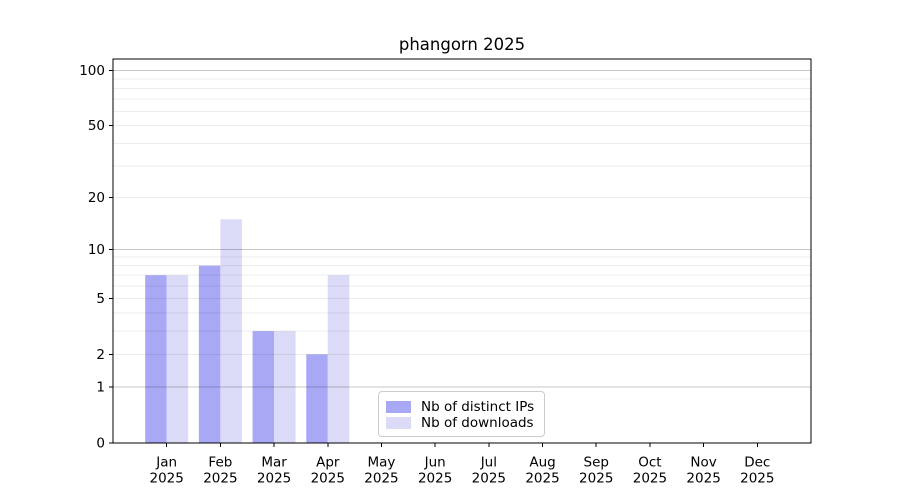 The width and height of the screenshot is (900, 500). I want to click on bar-nb-of-downloads-feb, so click(231, 331).